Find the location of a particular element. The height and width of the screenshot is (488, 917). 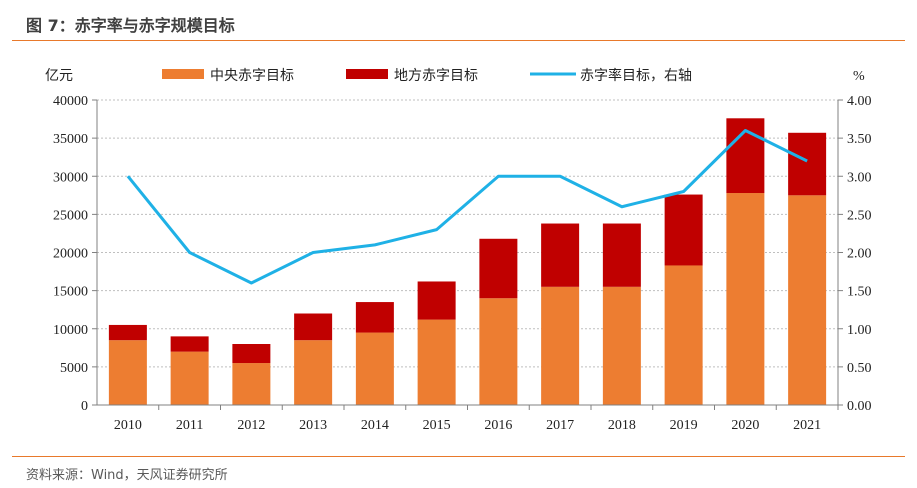

left-tick-label: 25000 is located at coordinates (70, 215).